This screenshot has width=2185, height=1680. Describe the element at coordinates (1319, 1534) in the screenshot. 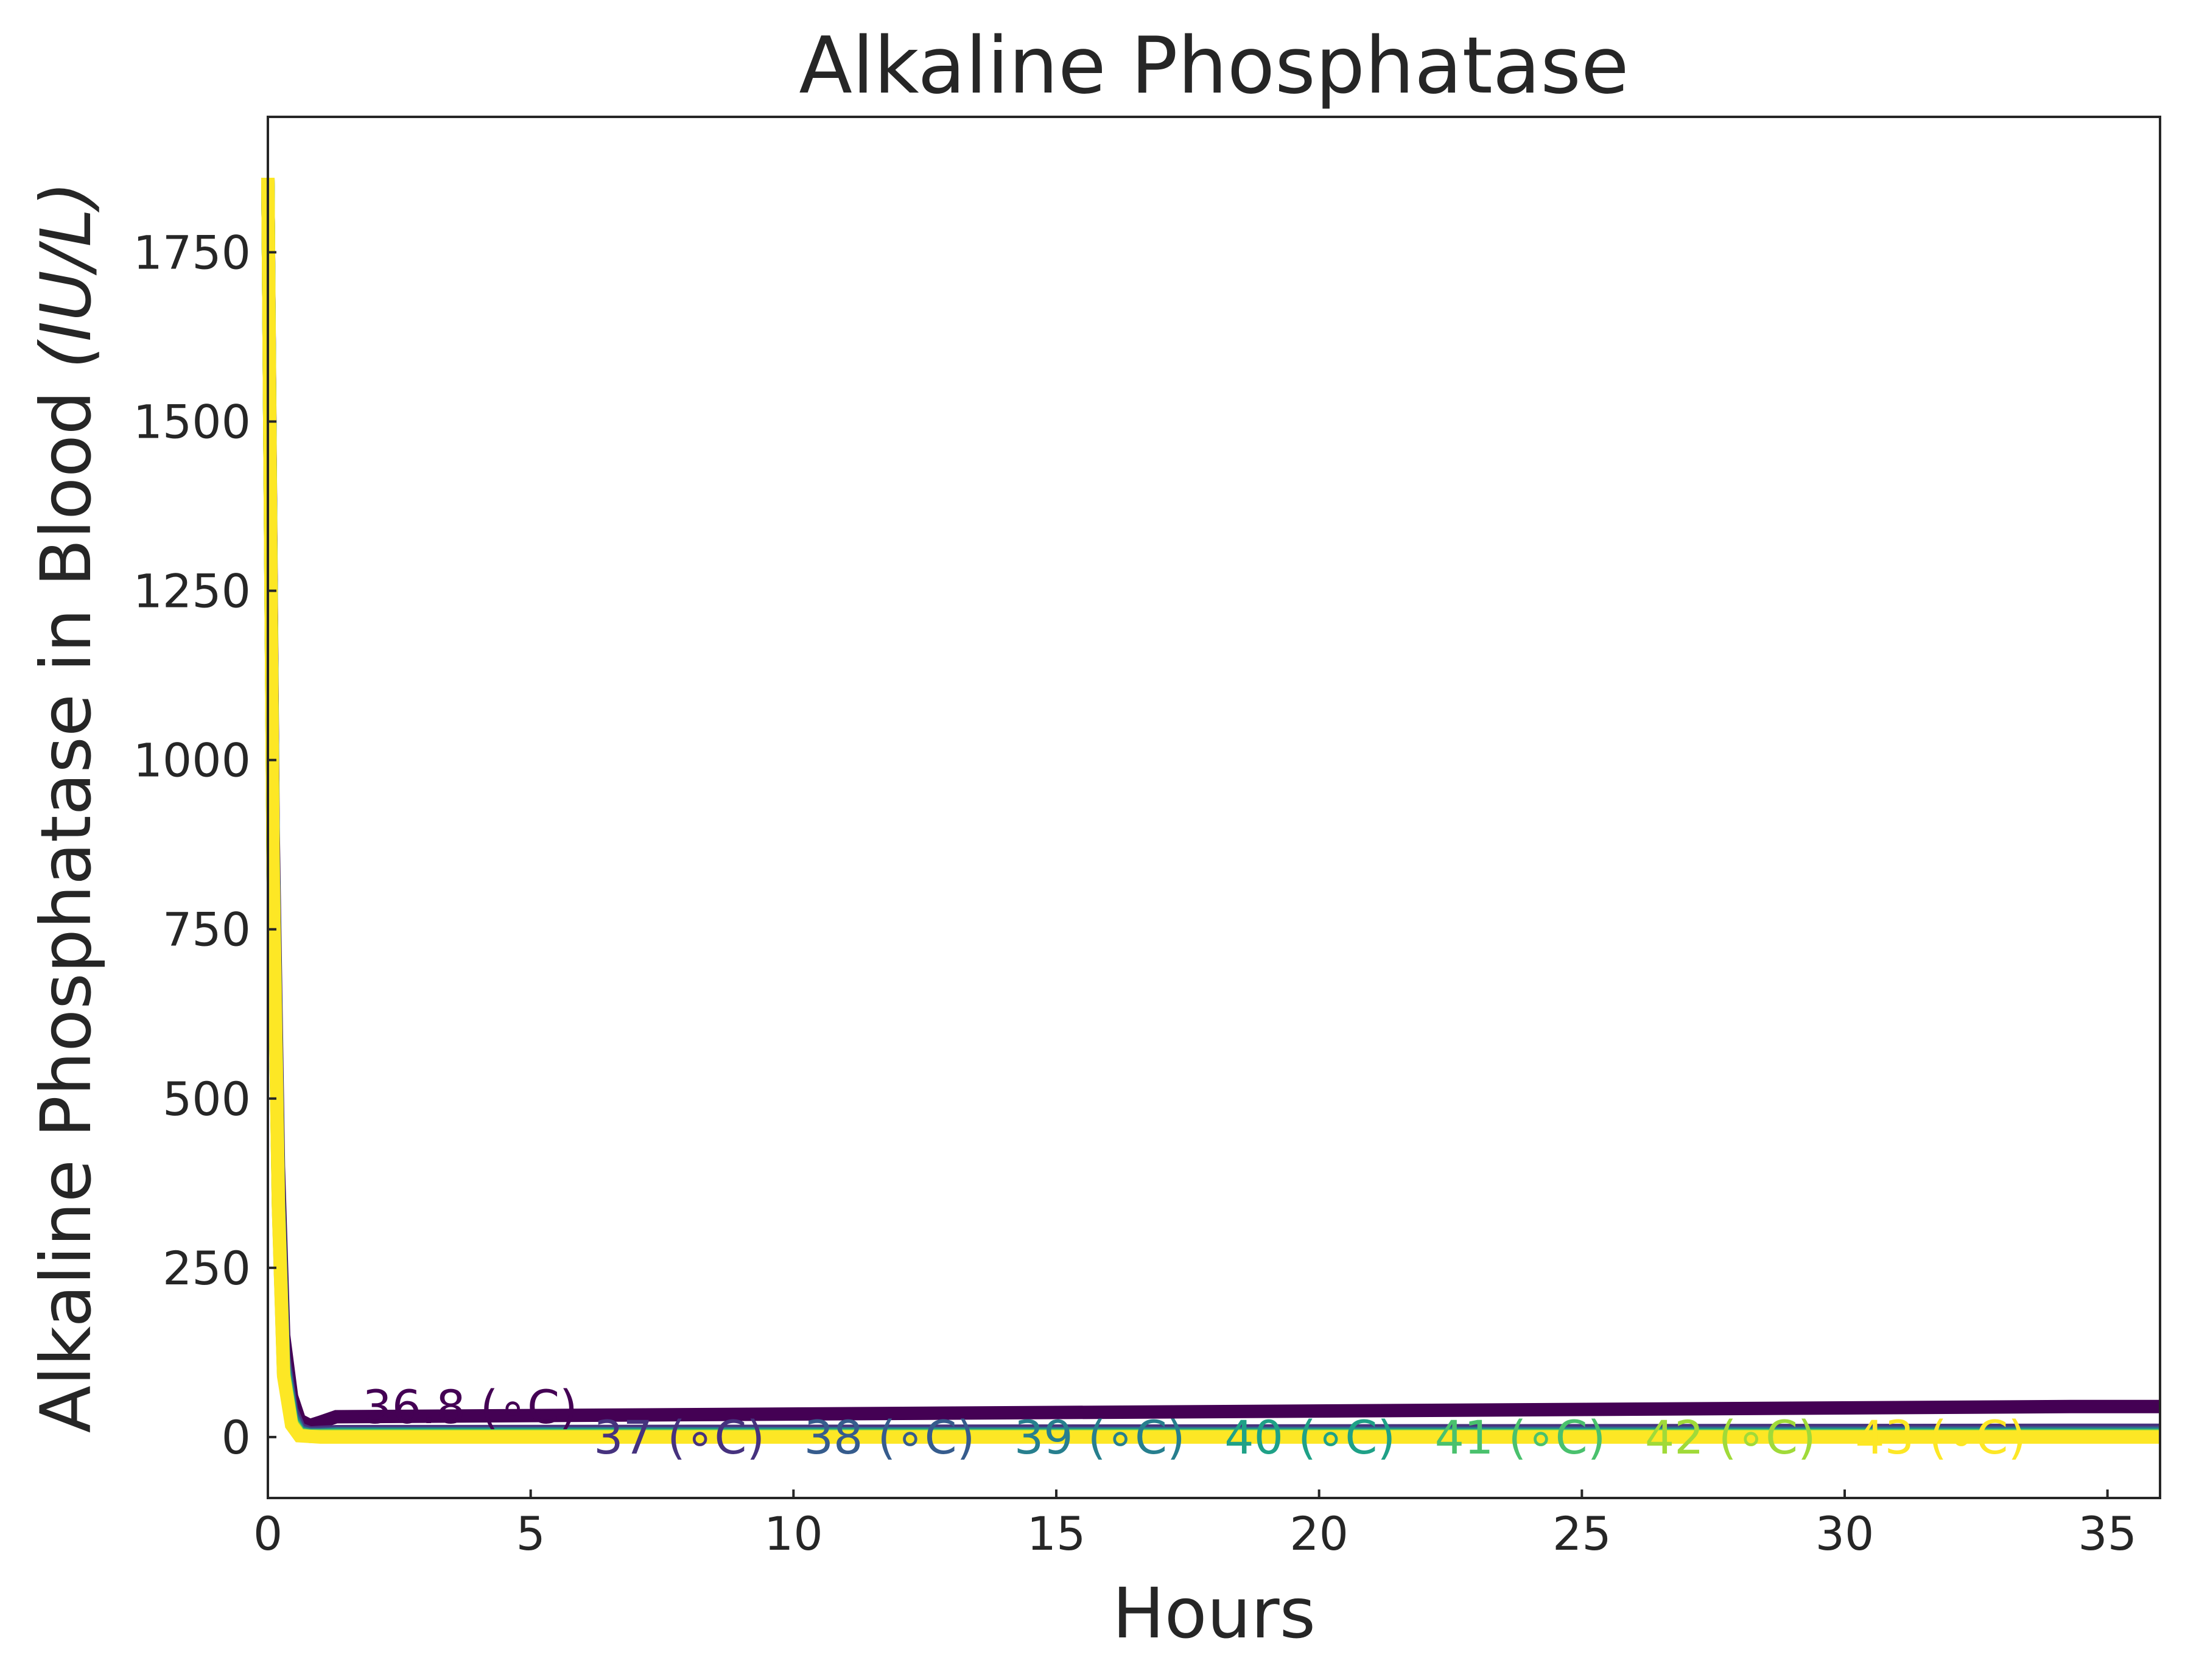

I see `x-tick-label-4: 20` at that location.